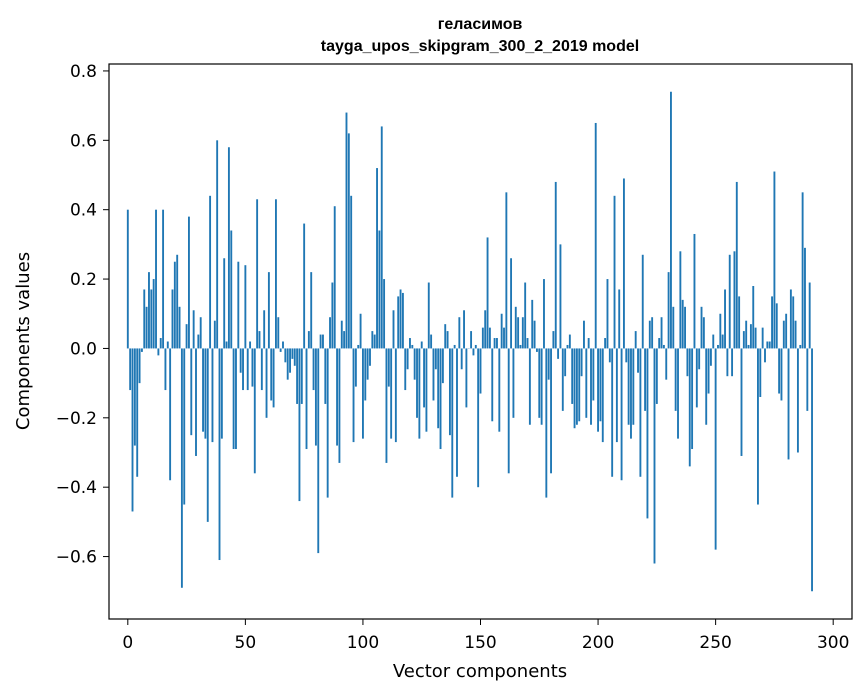 Image resolution: width=867 pixels, height=696 pixels. I want to click on x-tick-label: 150, so click(480, 643).